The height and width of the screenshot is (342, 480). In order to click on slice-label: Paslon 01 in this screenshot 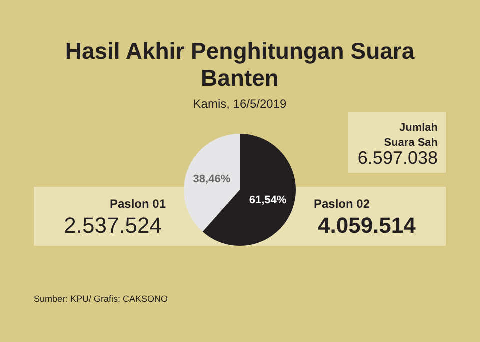, I will do `click(138, 204)`.